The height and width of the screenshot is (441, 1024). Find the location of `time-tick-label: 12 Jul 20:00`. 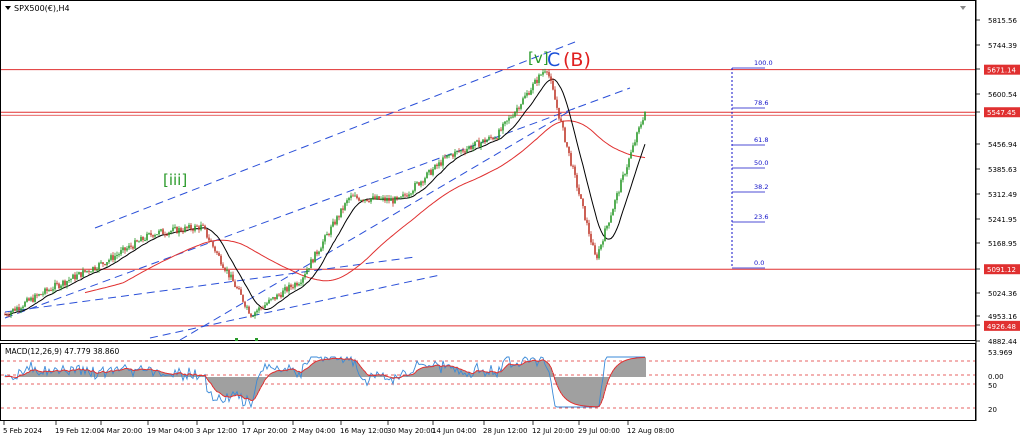

time-tick-label: 12 Jul 20:00 is located at coordinates (553, 431).